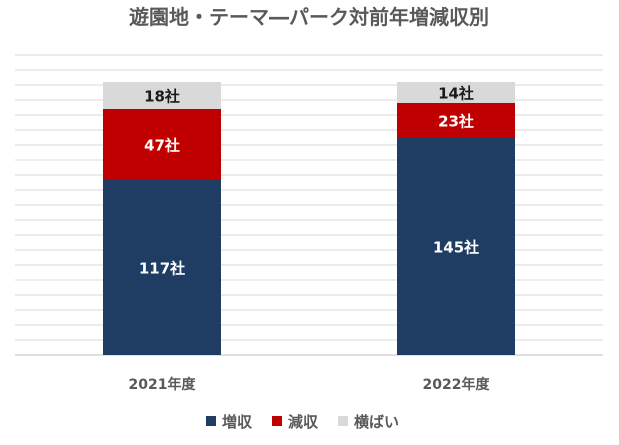  I want to click on legend-label: 増収, so click(237, 422).